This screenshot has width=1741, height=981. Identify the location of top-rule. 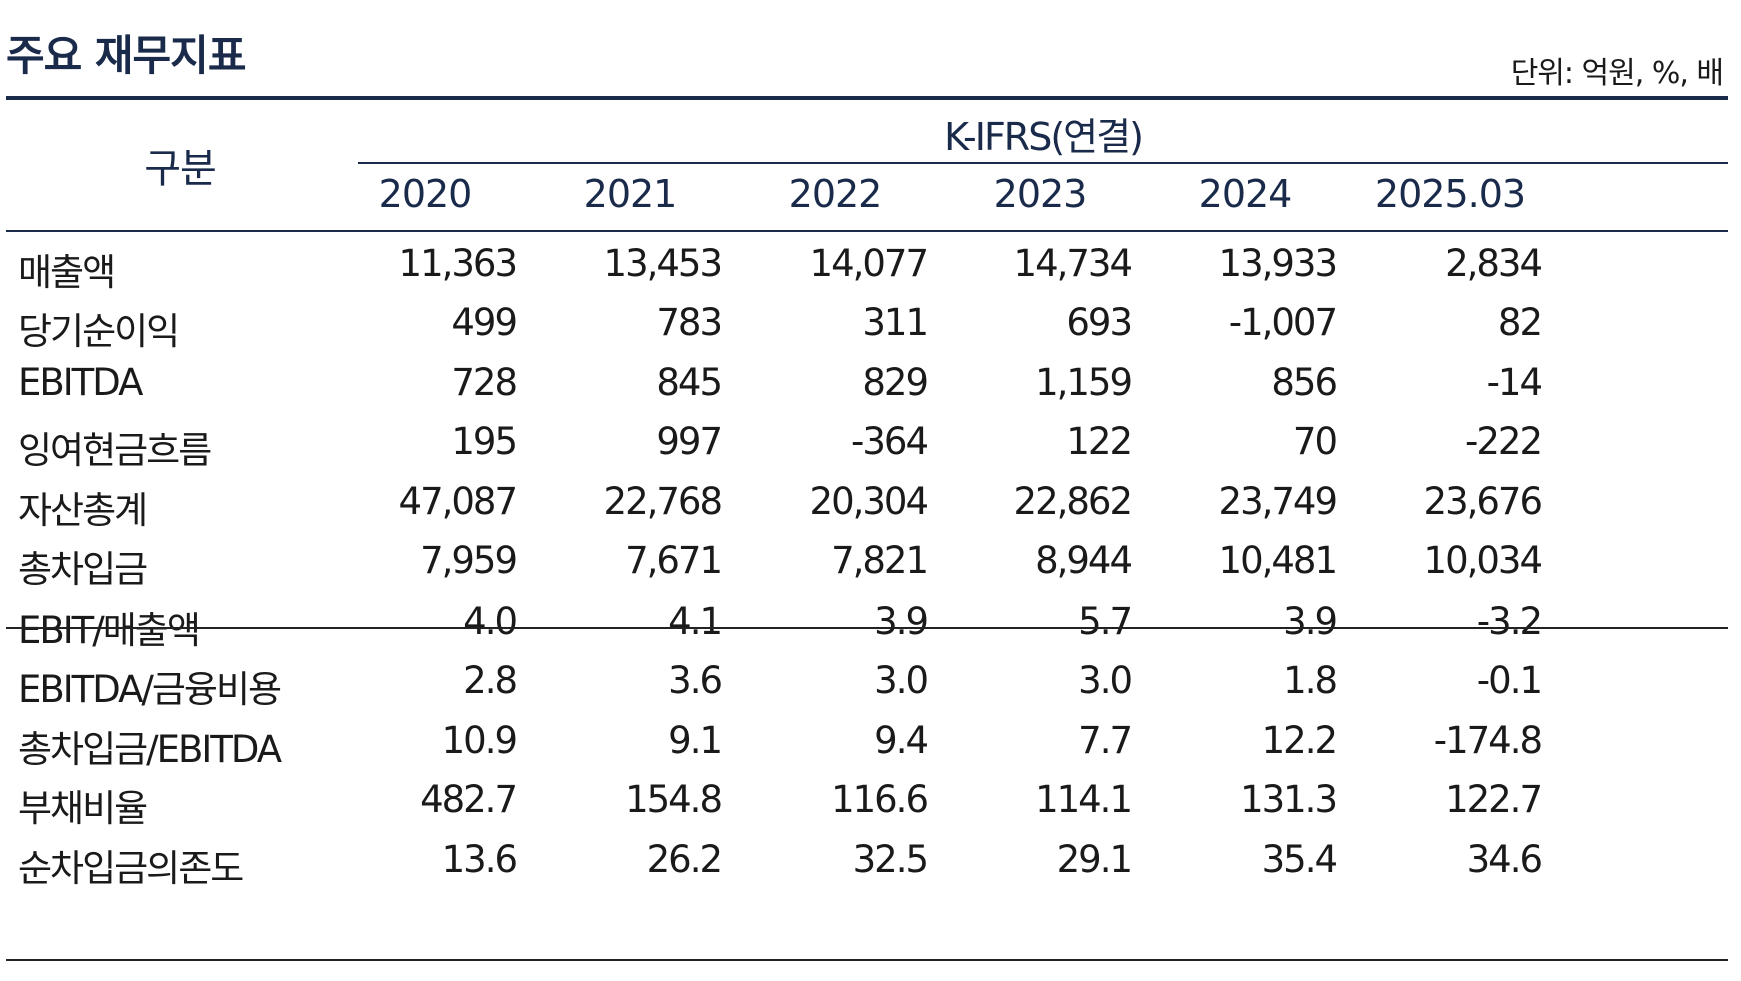
(867, 98).